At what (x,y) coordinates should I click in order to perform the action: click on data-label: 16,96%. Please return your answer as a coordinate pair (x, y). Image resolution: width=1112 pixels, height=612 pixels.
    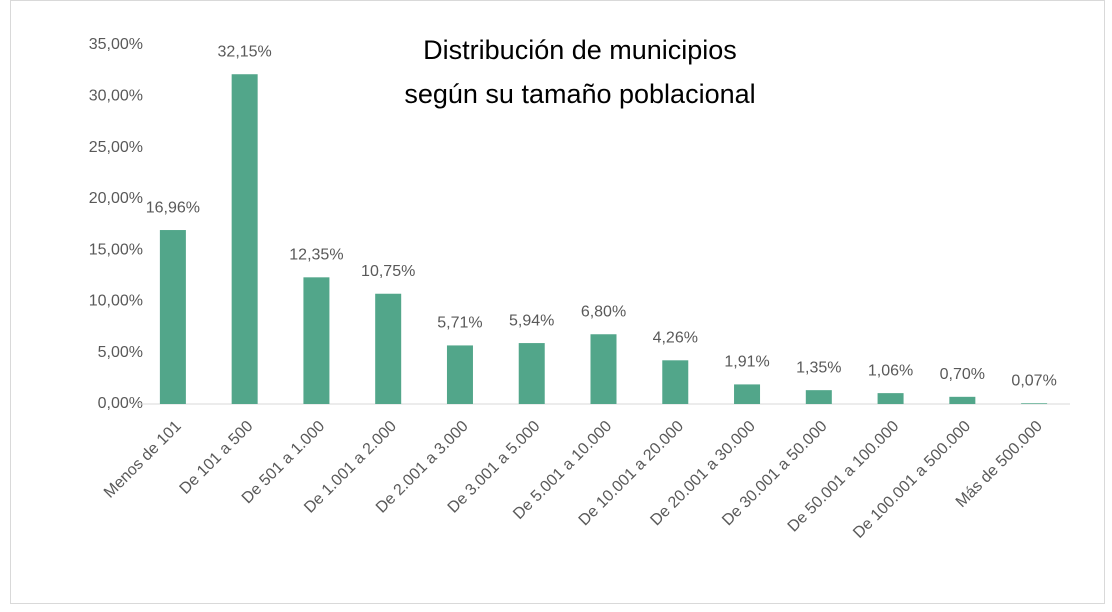
    Looking at the image, I should click on (173, 207).